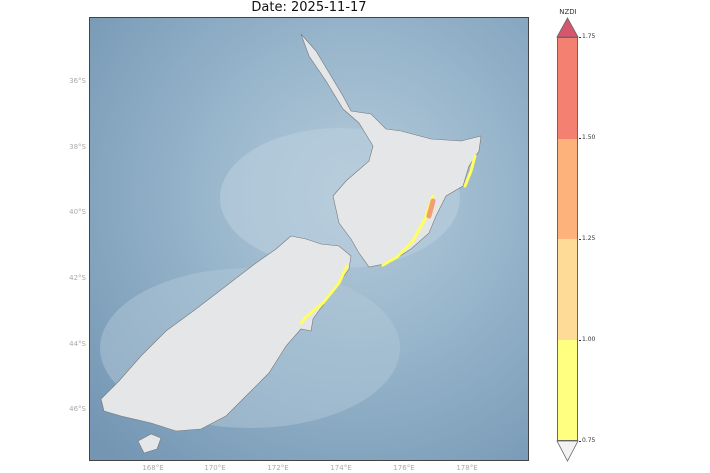 The image size is (710, 473). I want to click on lon-tick: 176°E, so click(404, 468).